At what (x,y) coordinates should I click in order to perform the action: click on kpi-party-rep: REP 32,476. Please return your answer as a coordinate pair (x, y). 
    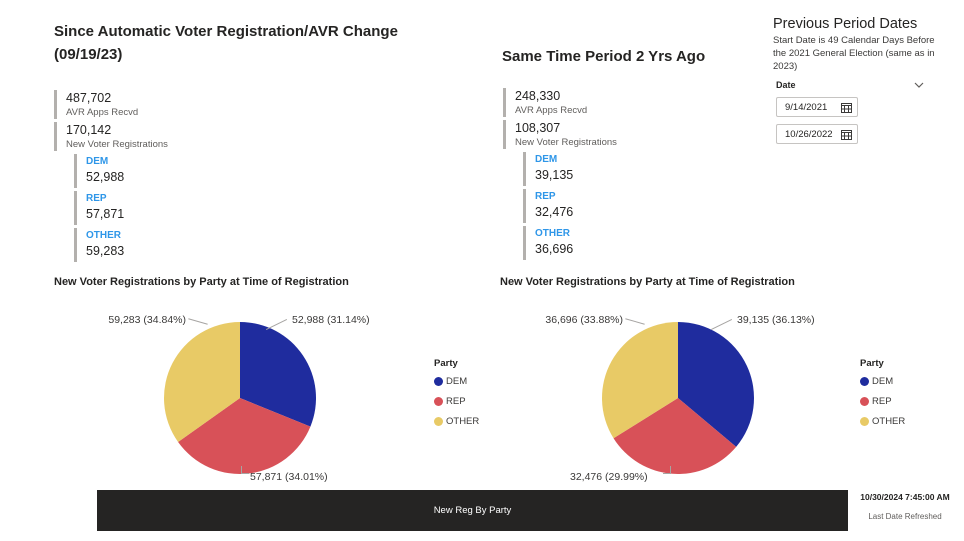
    Looking at the image, I should click on (570, 206).